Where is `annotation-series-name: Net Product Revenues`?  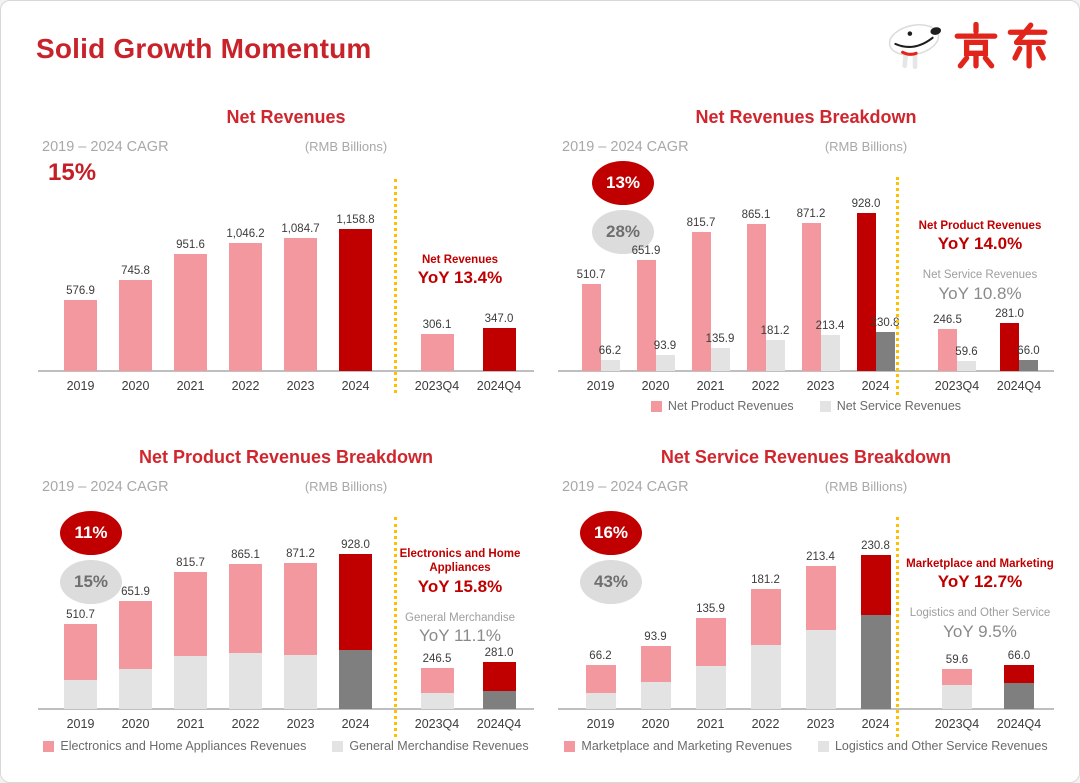
annotation-series-name: Net Product Revenues is located at coordinates (980, 226).